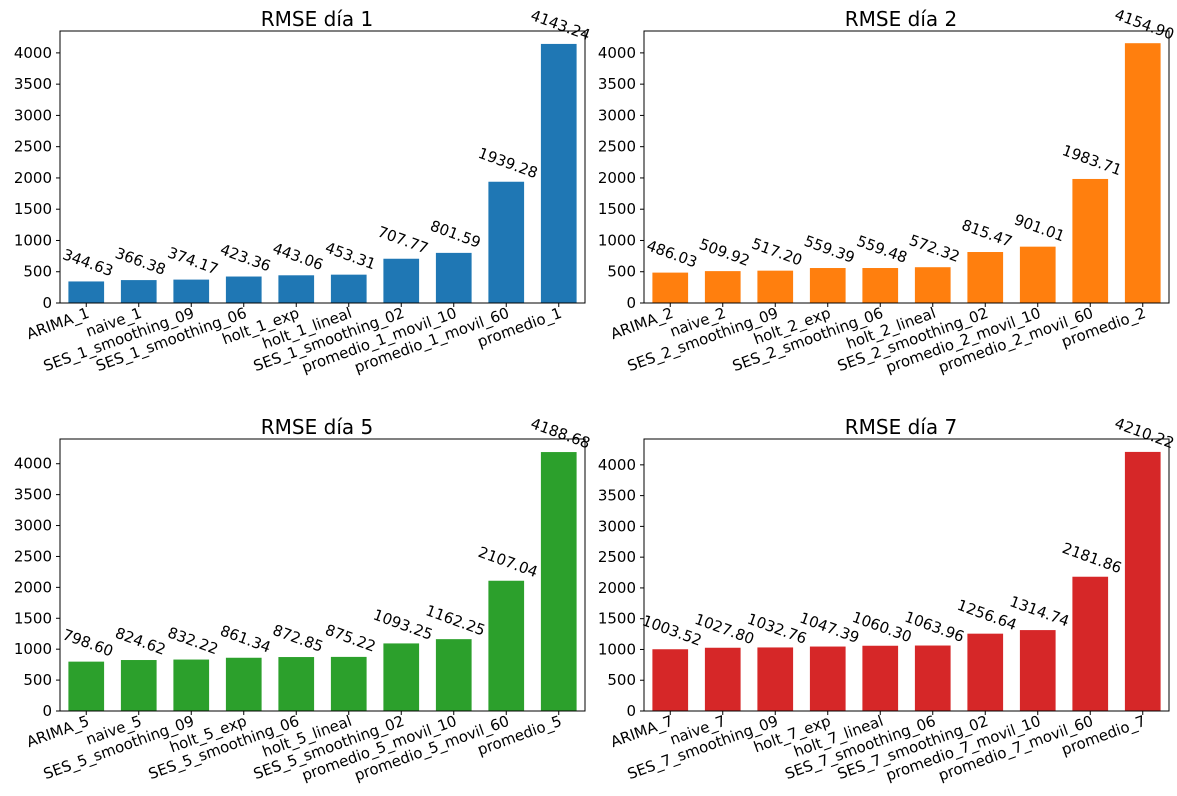 The height and width of the screenshot is (796, 1177). What do you see at coordinates (1092, 160) in the screenshot?
I see `data-label: 1983.71` at bounding box center [1092, 160].